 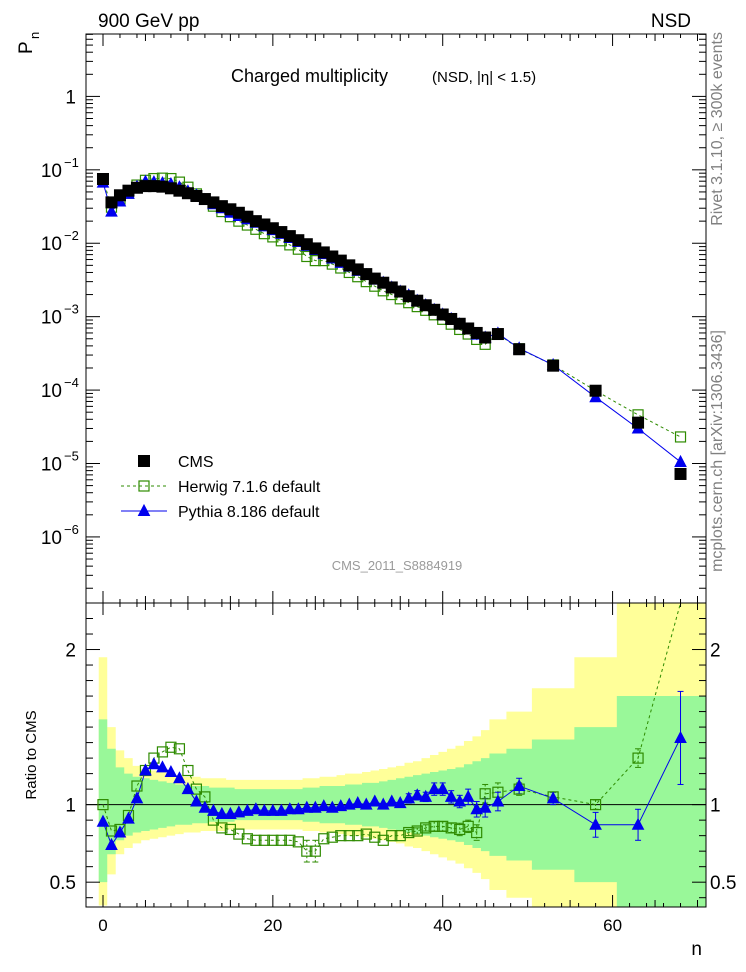 I want to click on legend-label: CMS, so click(x=196, y=462).